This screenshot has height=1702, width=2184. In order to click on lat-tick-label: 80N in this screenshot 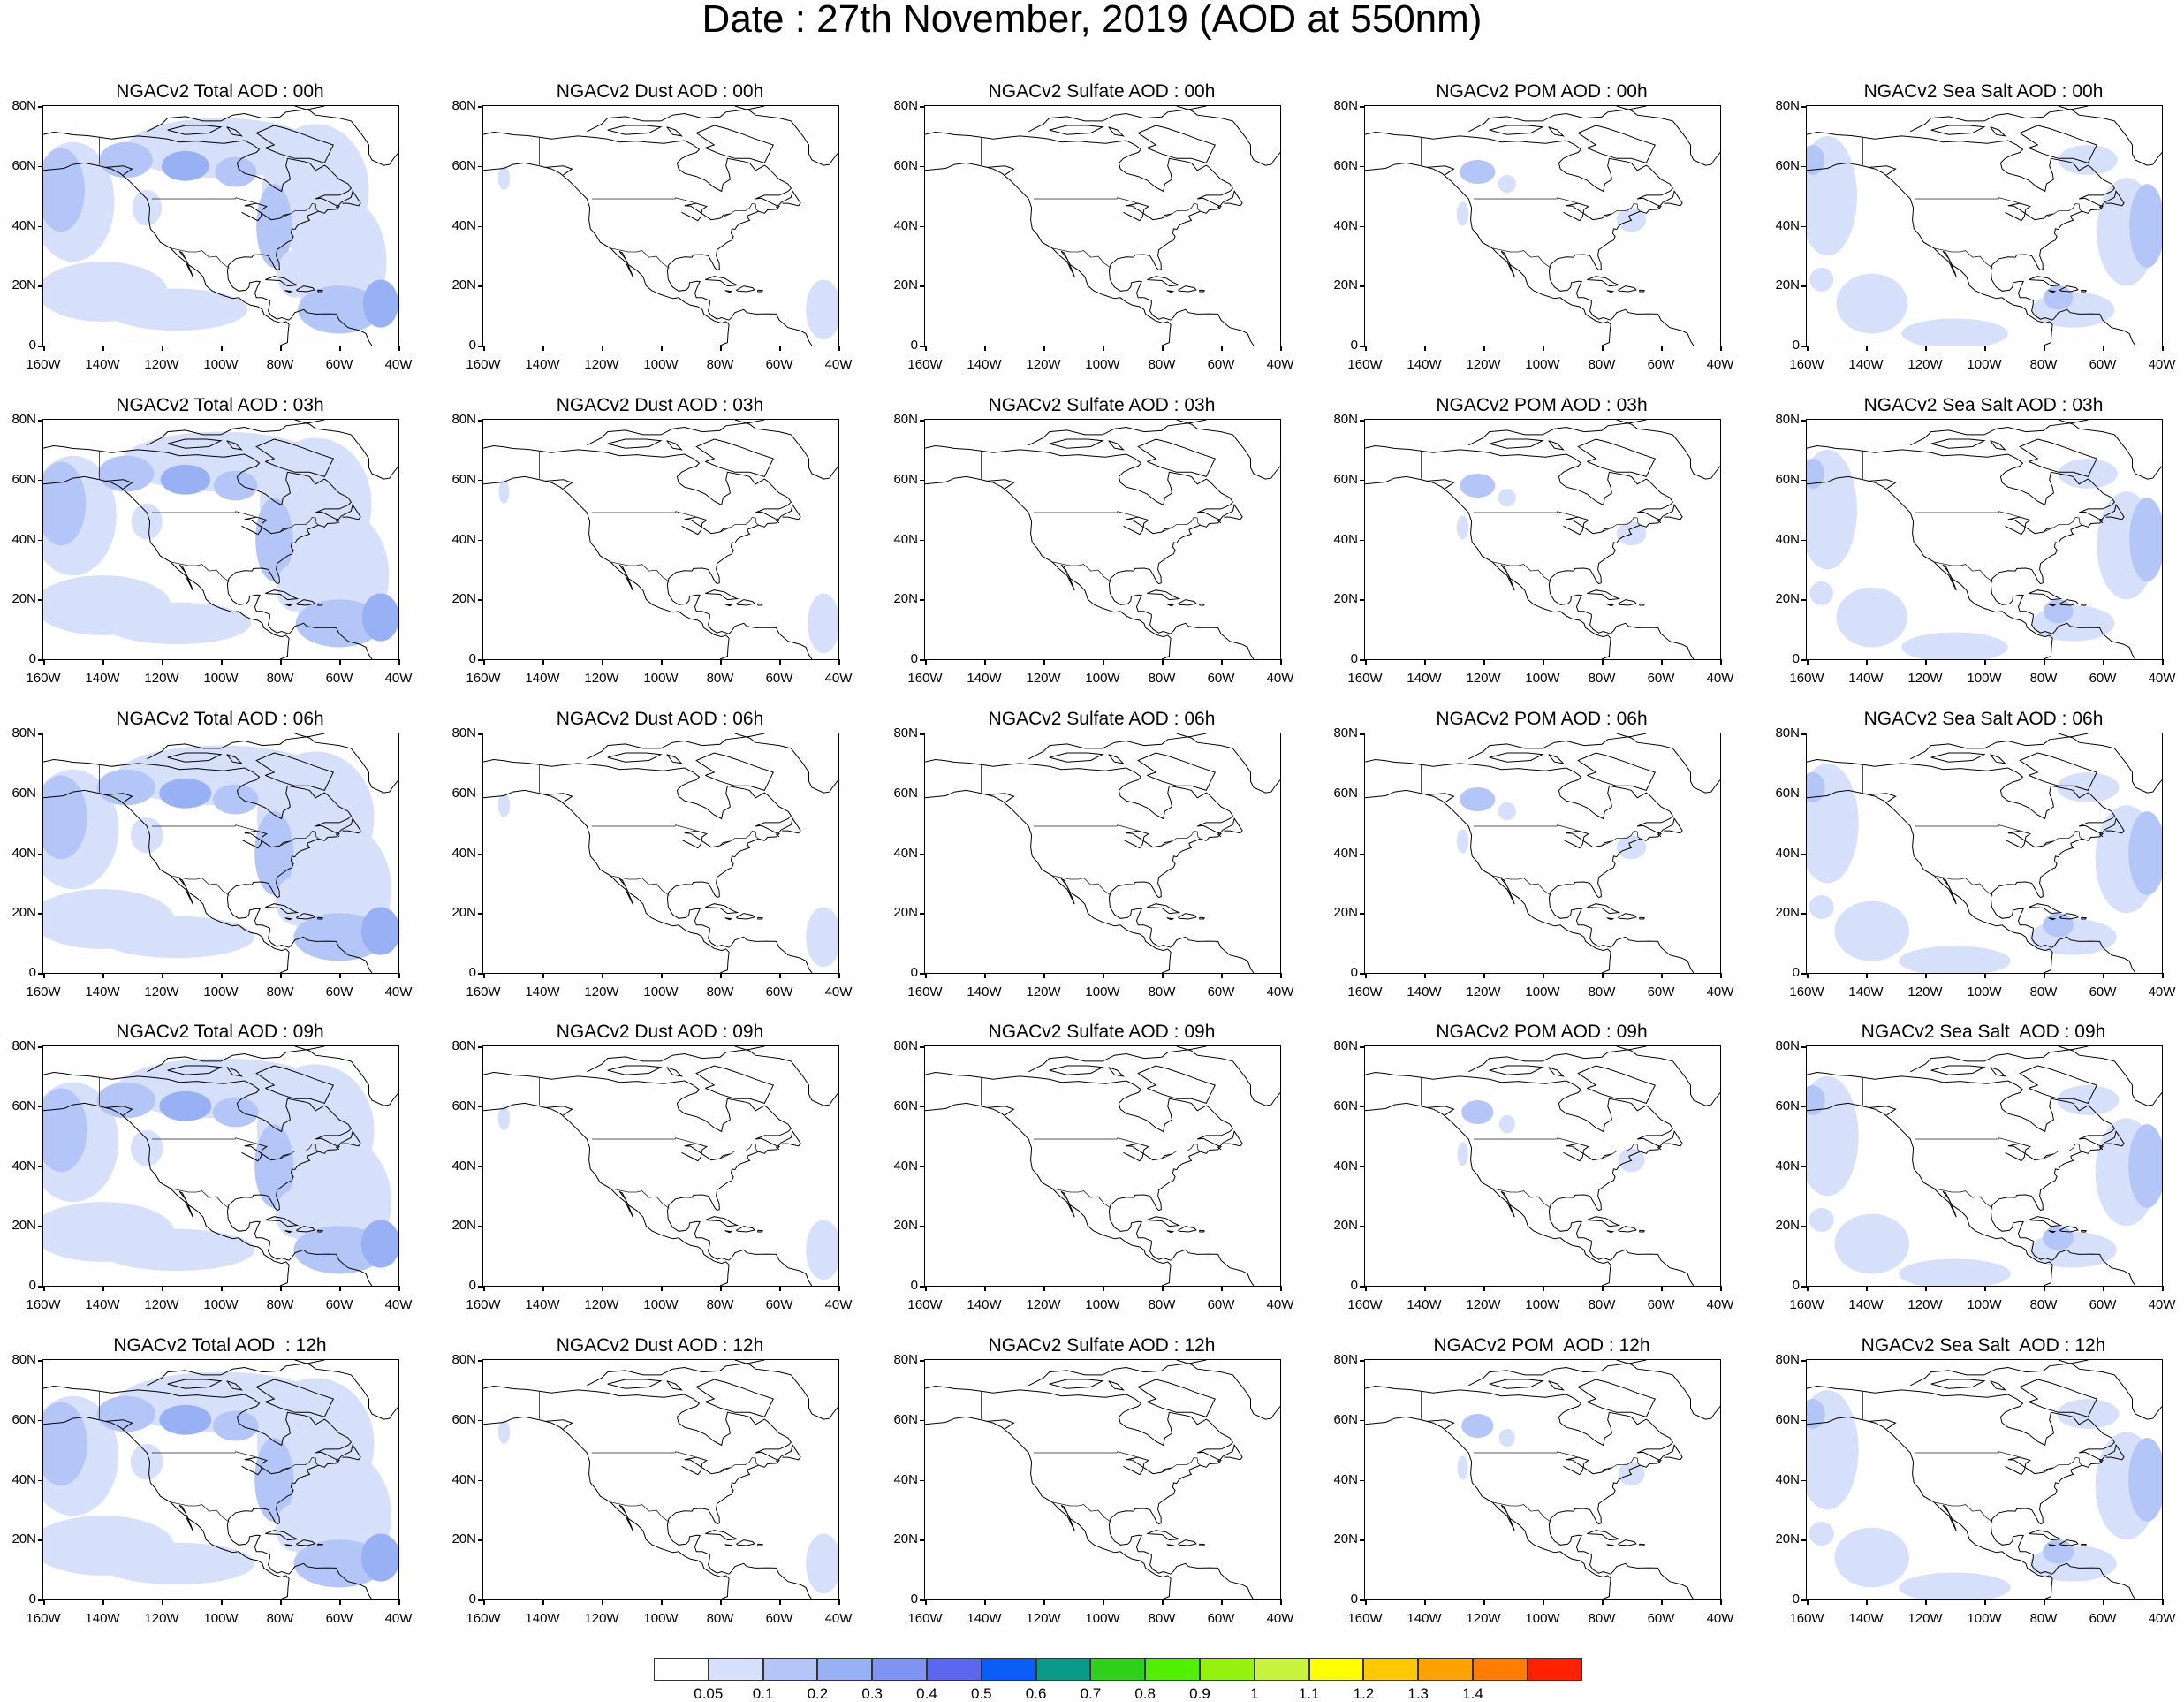, I will do `click(463, 105)`.